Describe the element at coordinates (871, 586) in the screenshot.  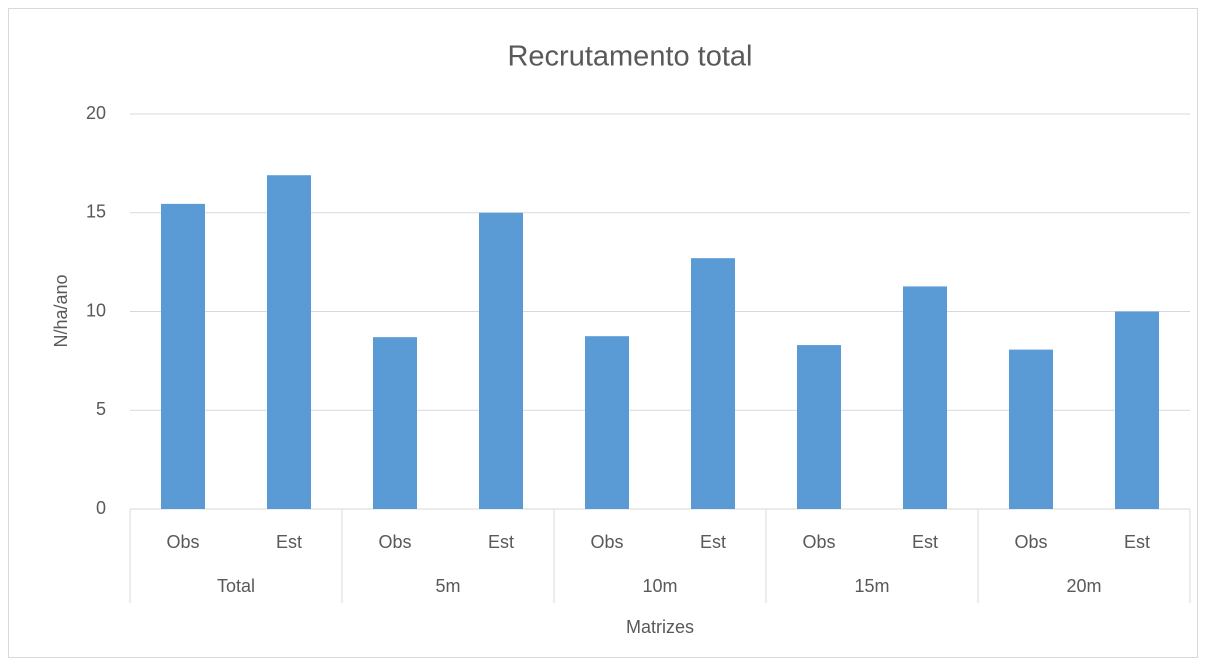
I see `group-label: 15m` at that location.